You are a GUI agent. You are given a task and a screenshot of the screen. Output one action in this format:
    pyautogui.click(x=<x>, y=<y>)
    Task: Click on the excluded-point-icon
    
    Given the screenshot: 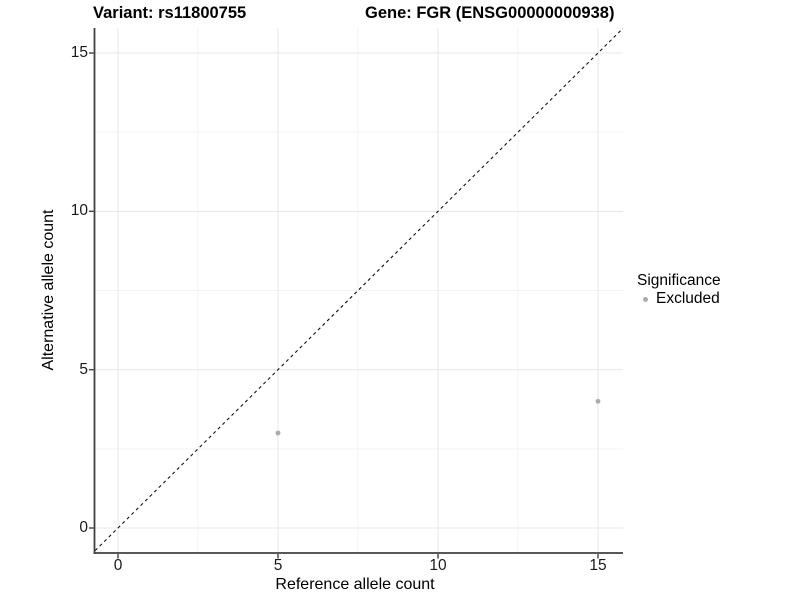 What is the action you would take?
    pyautogui.click(x=645, y=299)
    